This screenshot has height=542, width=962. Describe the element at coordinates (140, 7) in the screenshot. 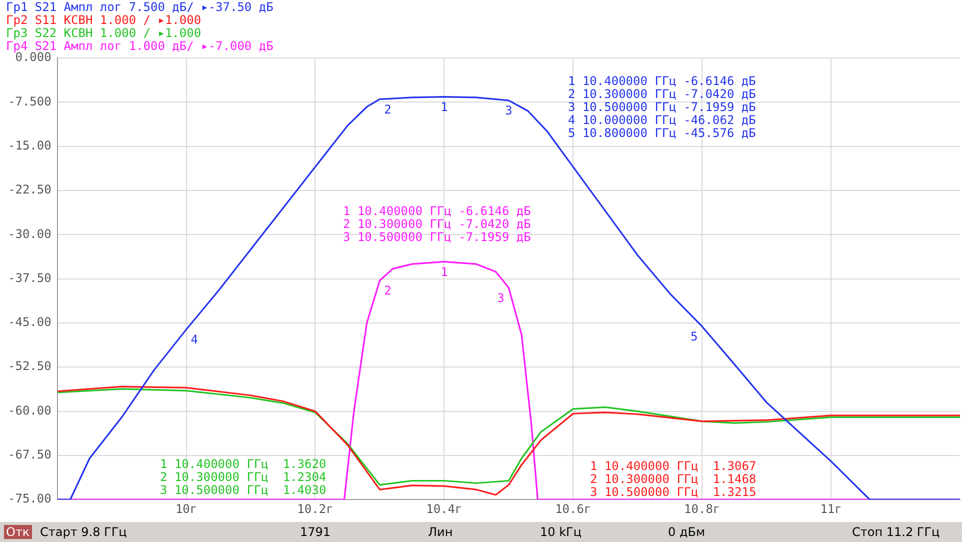

I see `text: Гр1 S21 Ампл лог 7.500 дБ/ ▸-37.50 дБ` at that location.